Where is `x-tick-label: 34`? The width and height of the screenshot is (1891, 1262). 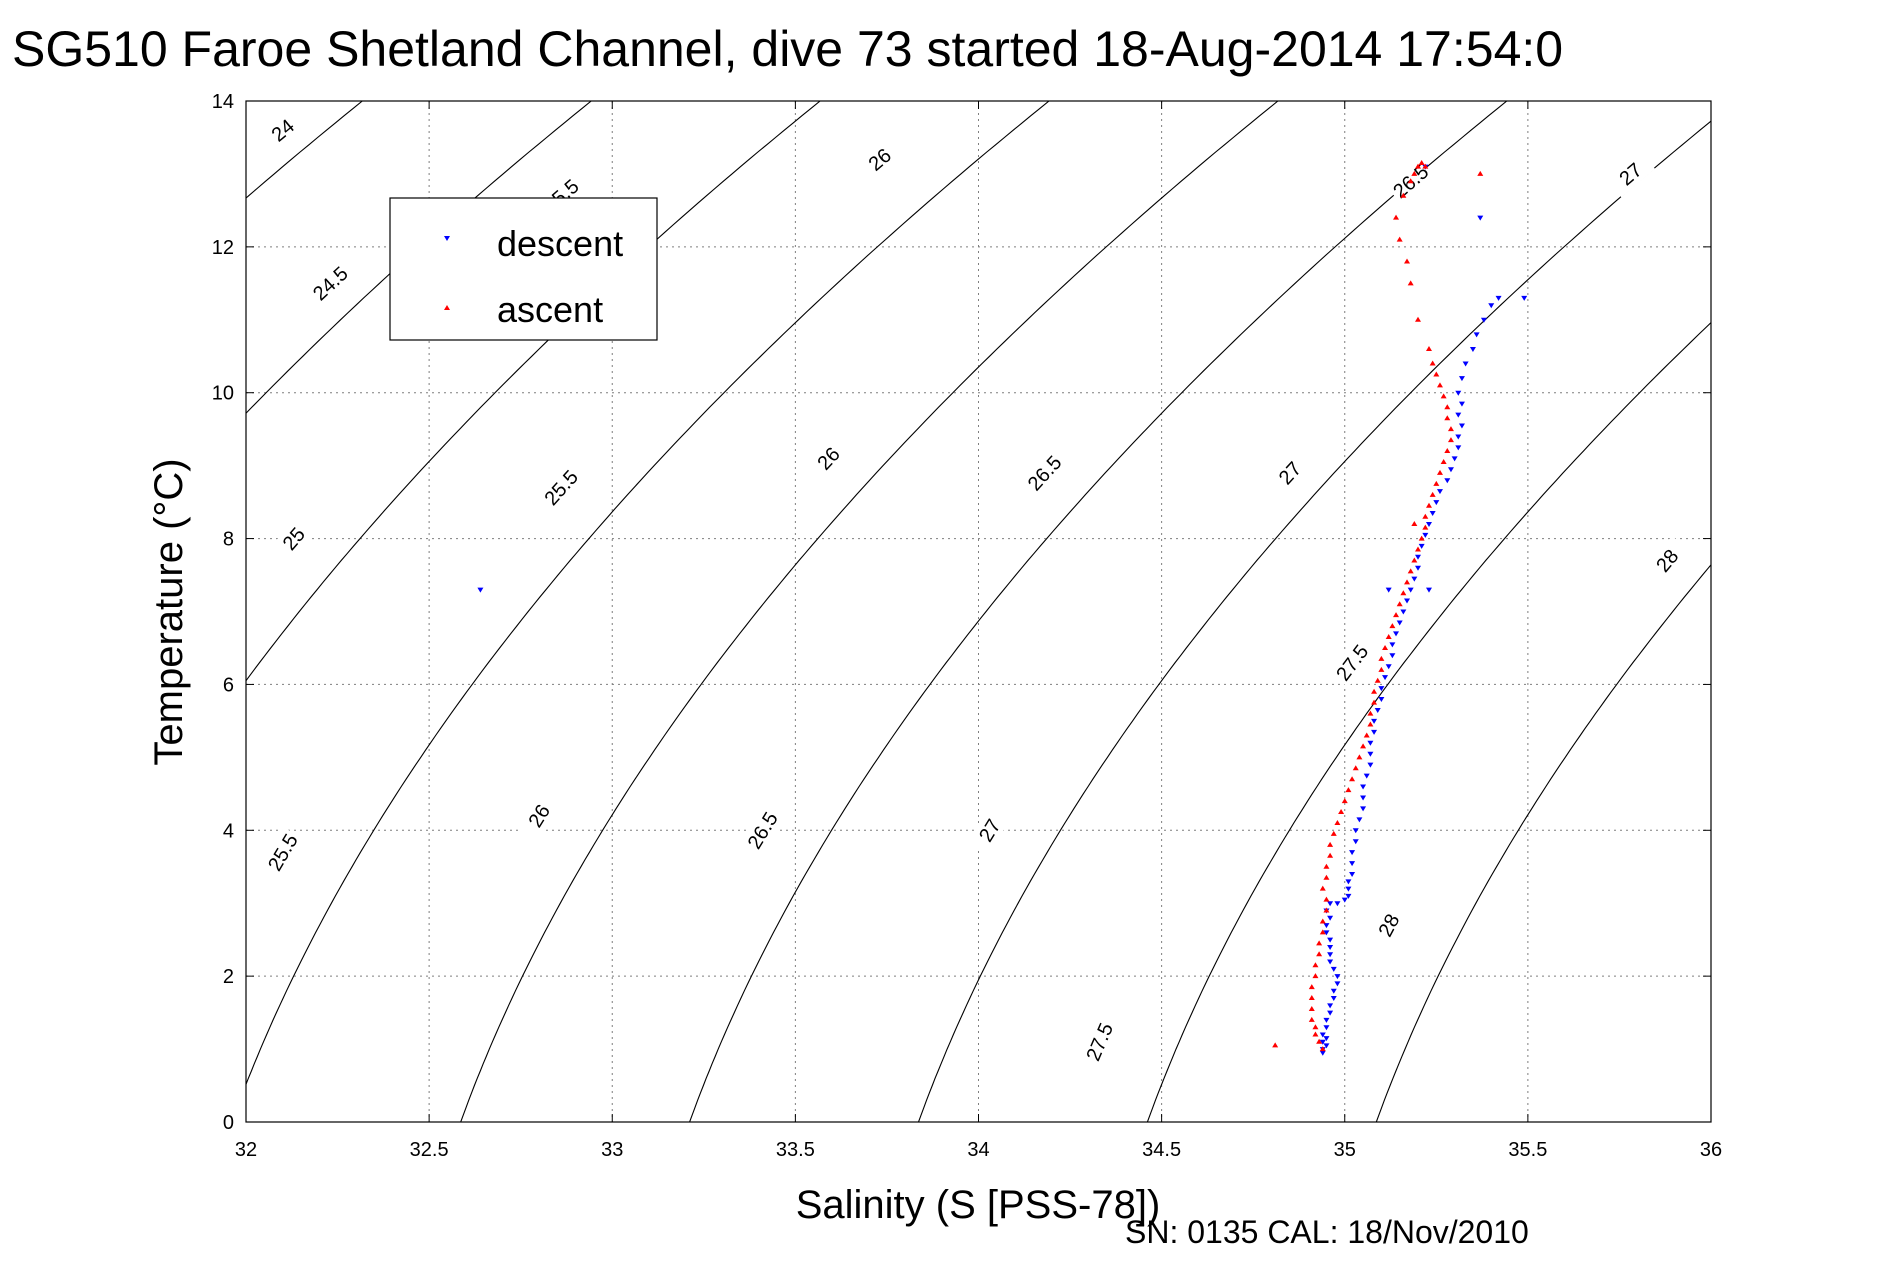
x-tick-label: 34 is located at coordinates (978, 1150).